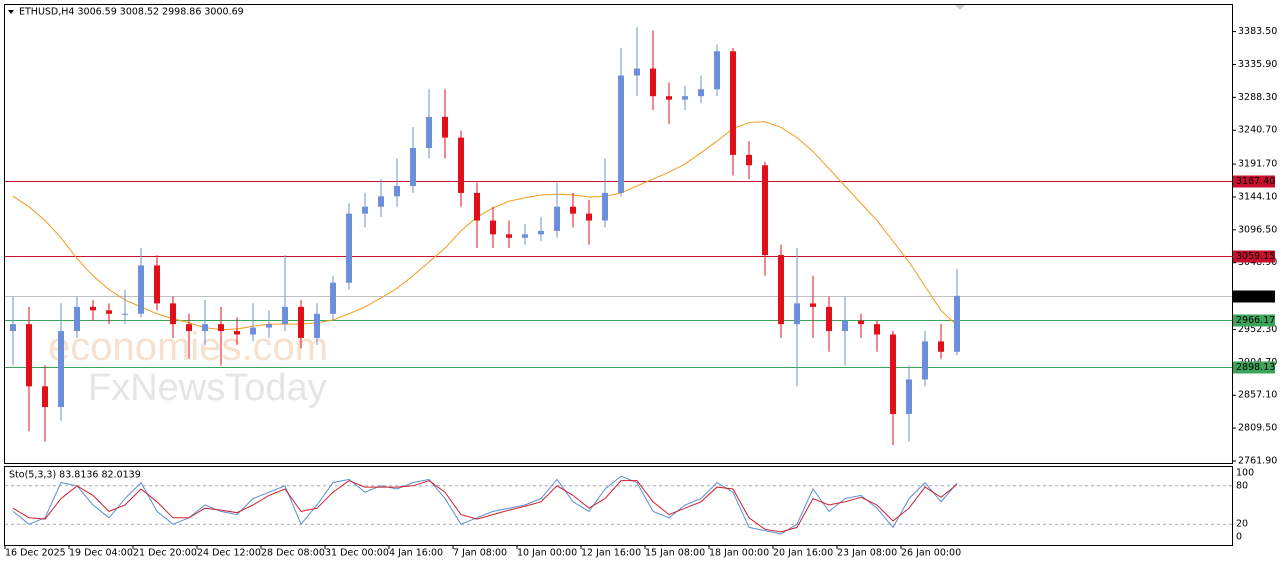 Image resolution: width=1280 pixels, height=567 pixels. I want to click on level-label: 2966.17, so click(1255, 320).